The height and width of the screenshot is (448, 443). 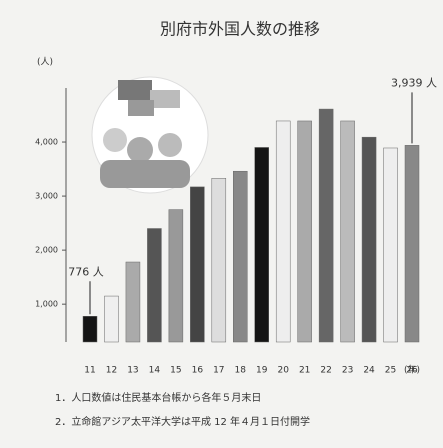 I want to click on x-axis-label: (年), so click(x=412, y=370).